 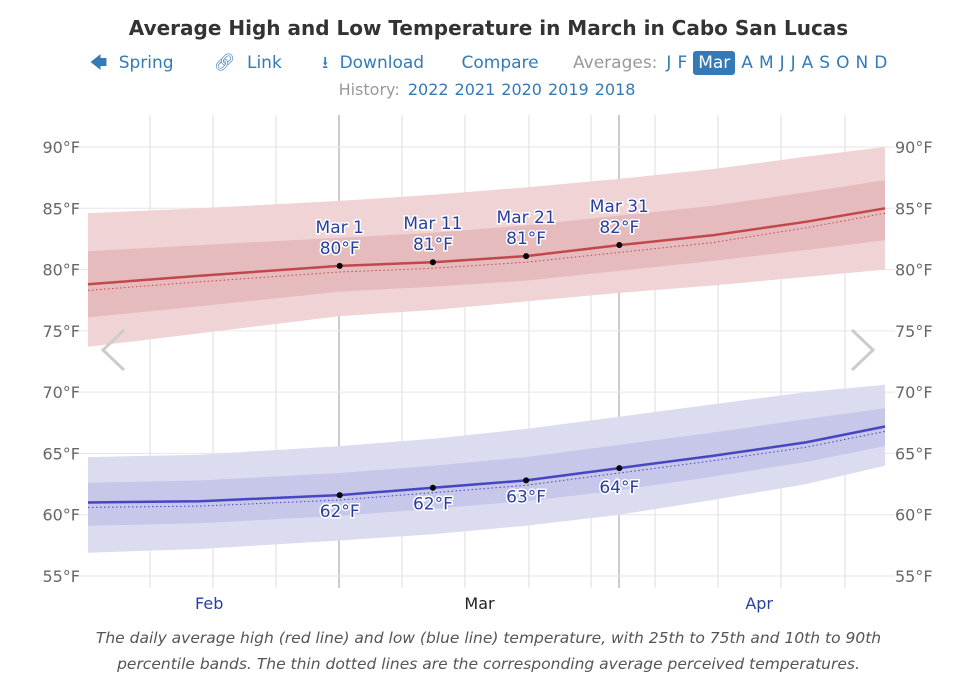 What do you see at coordinates (615, 63) in the screenshot?
I see `averages-label: Averages:` at bounding box center [615, 63].